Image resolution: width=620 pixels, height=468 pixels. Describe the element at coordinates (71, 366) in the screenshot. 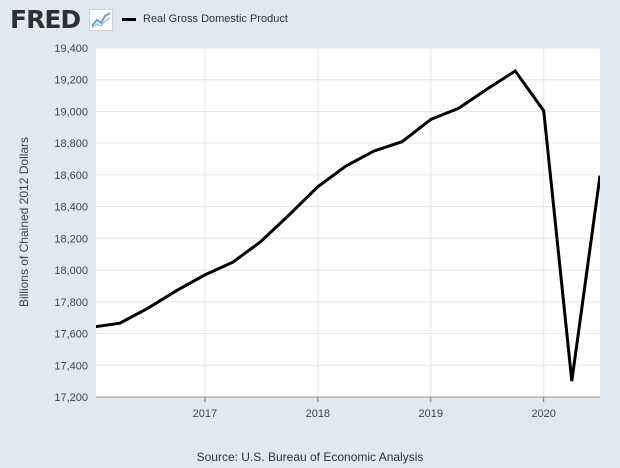

I see `y-tick-label: 17,400` at that location.